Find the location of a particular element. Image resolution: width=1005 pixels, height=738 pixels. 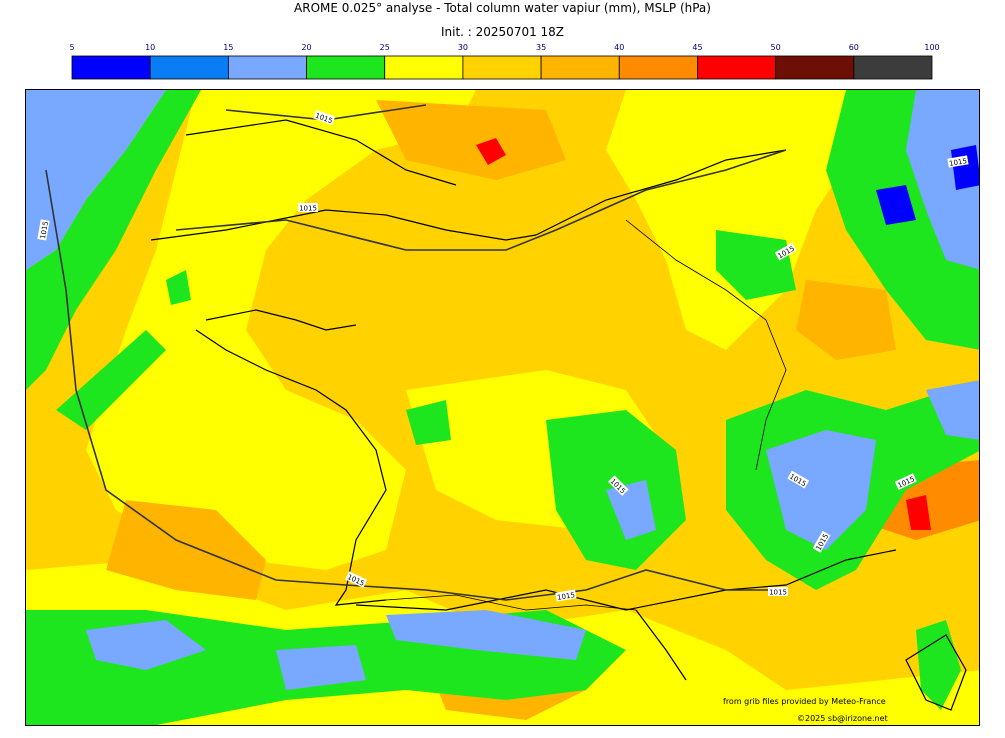

colorbar: 5 10 15 20 25 30 35 40 45 50 60 100 is located at coordinates (504, 61).